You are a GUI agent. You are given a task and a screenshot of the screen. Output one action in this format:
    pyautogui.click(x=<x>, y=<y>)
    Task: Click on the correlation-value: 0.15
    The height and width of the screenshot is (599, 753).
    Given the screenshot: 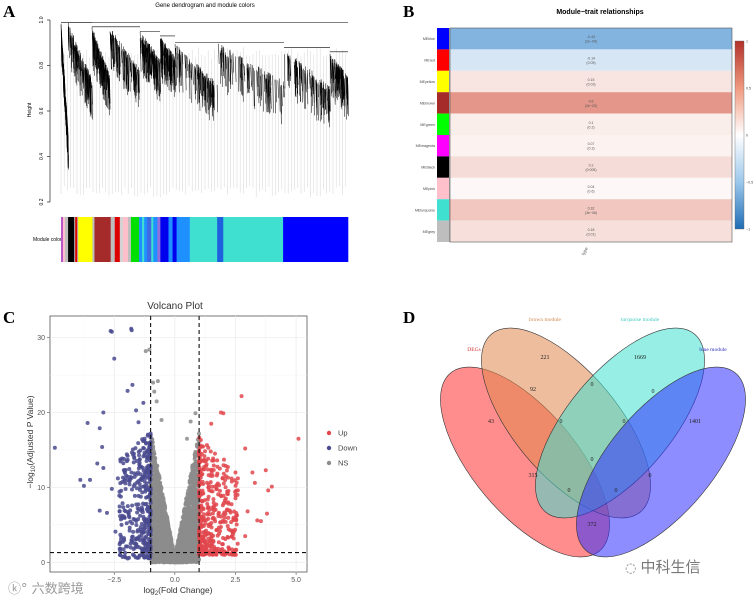 What is the action you would take?
    pyautogui.click(x=591, y=80)
    